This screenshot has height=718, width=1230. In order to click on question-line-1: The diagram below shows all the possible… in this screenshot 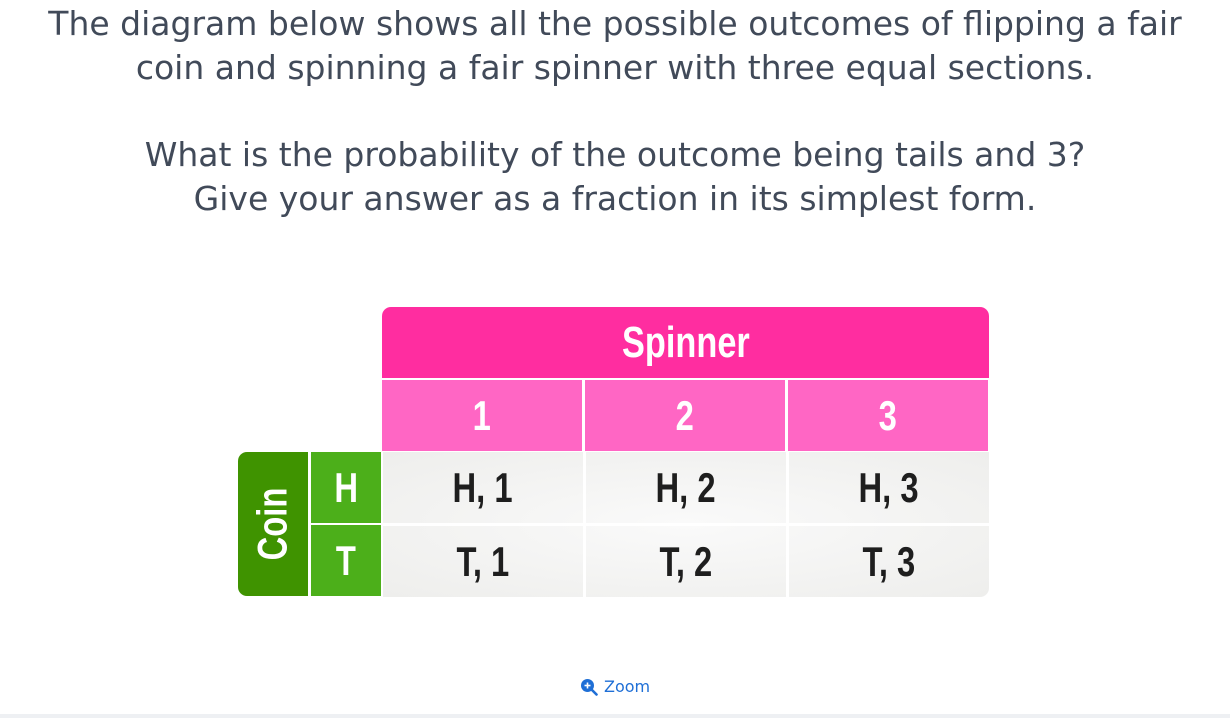, I will do `click(615, 23)`.